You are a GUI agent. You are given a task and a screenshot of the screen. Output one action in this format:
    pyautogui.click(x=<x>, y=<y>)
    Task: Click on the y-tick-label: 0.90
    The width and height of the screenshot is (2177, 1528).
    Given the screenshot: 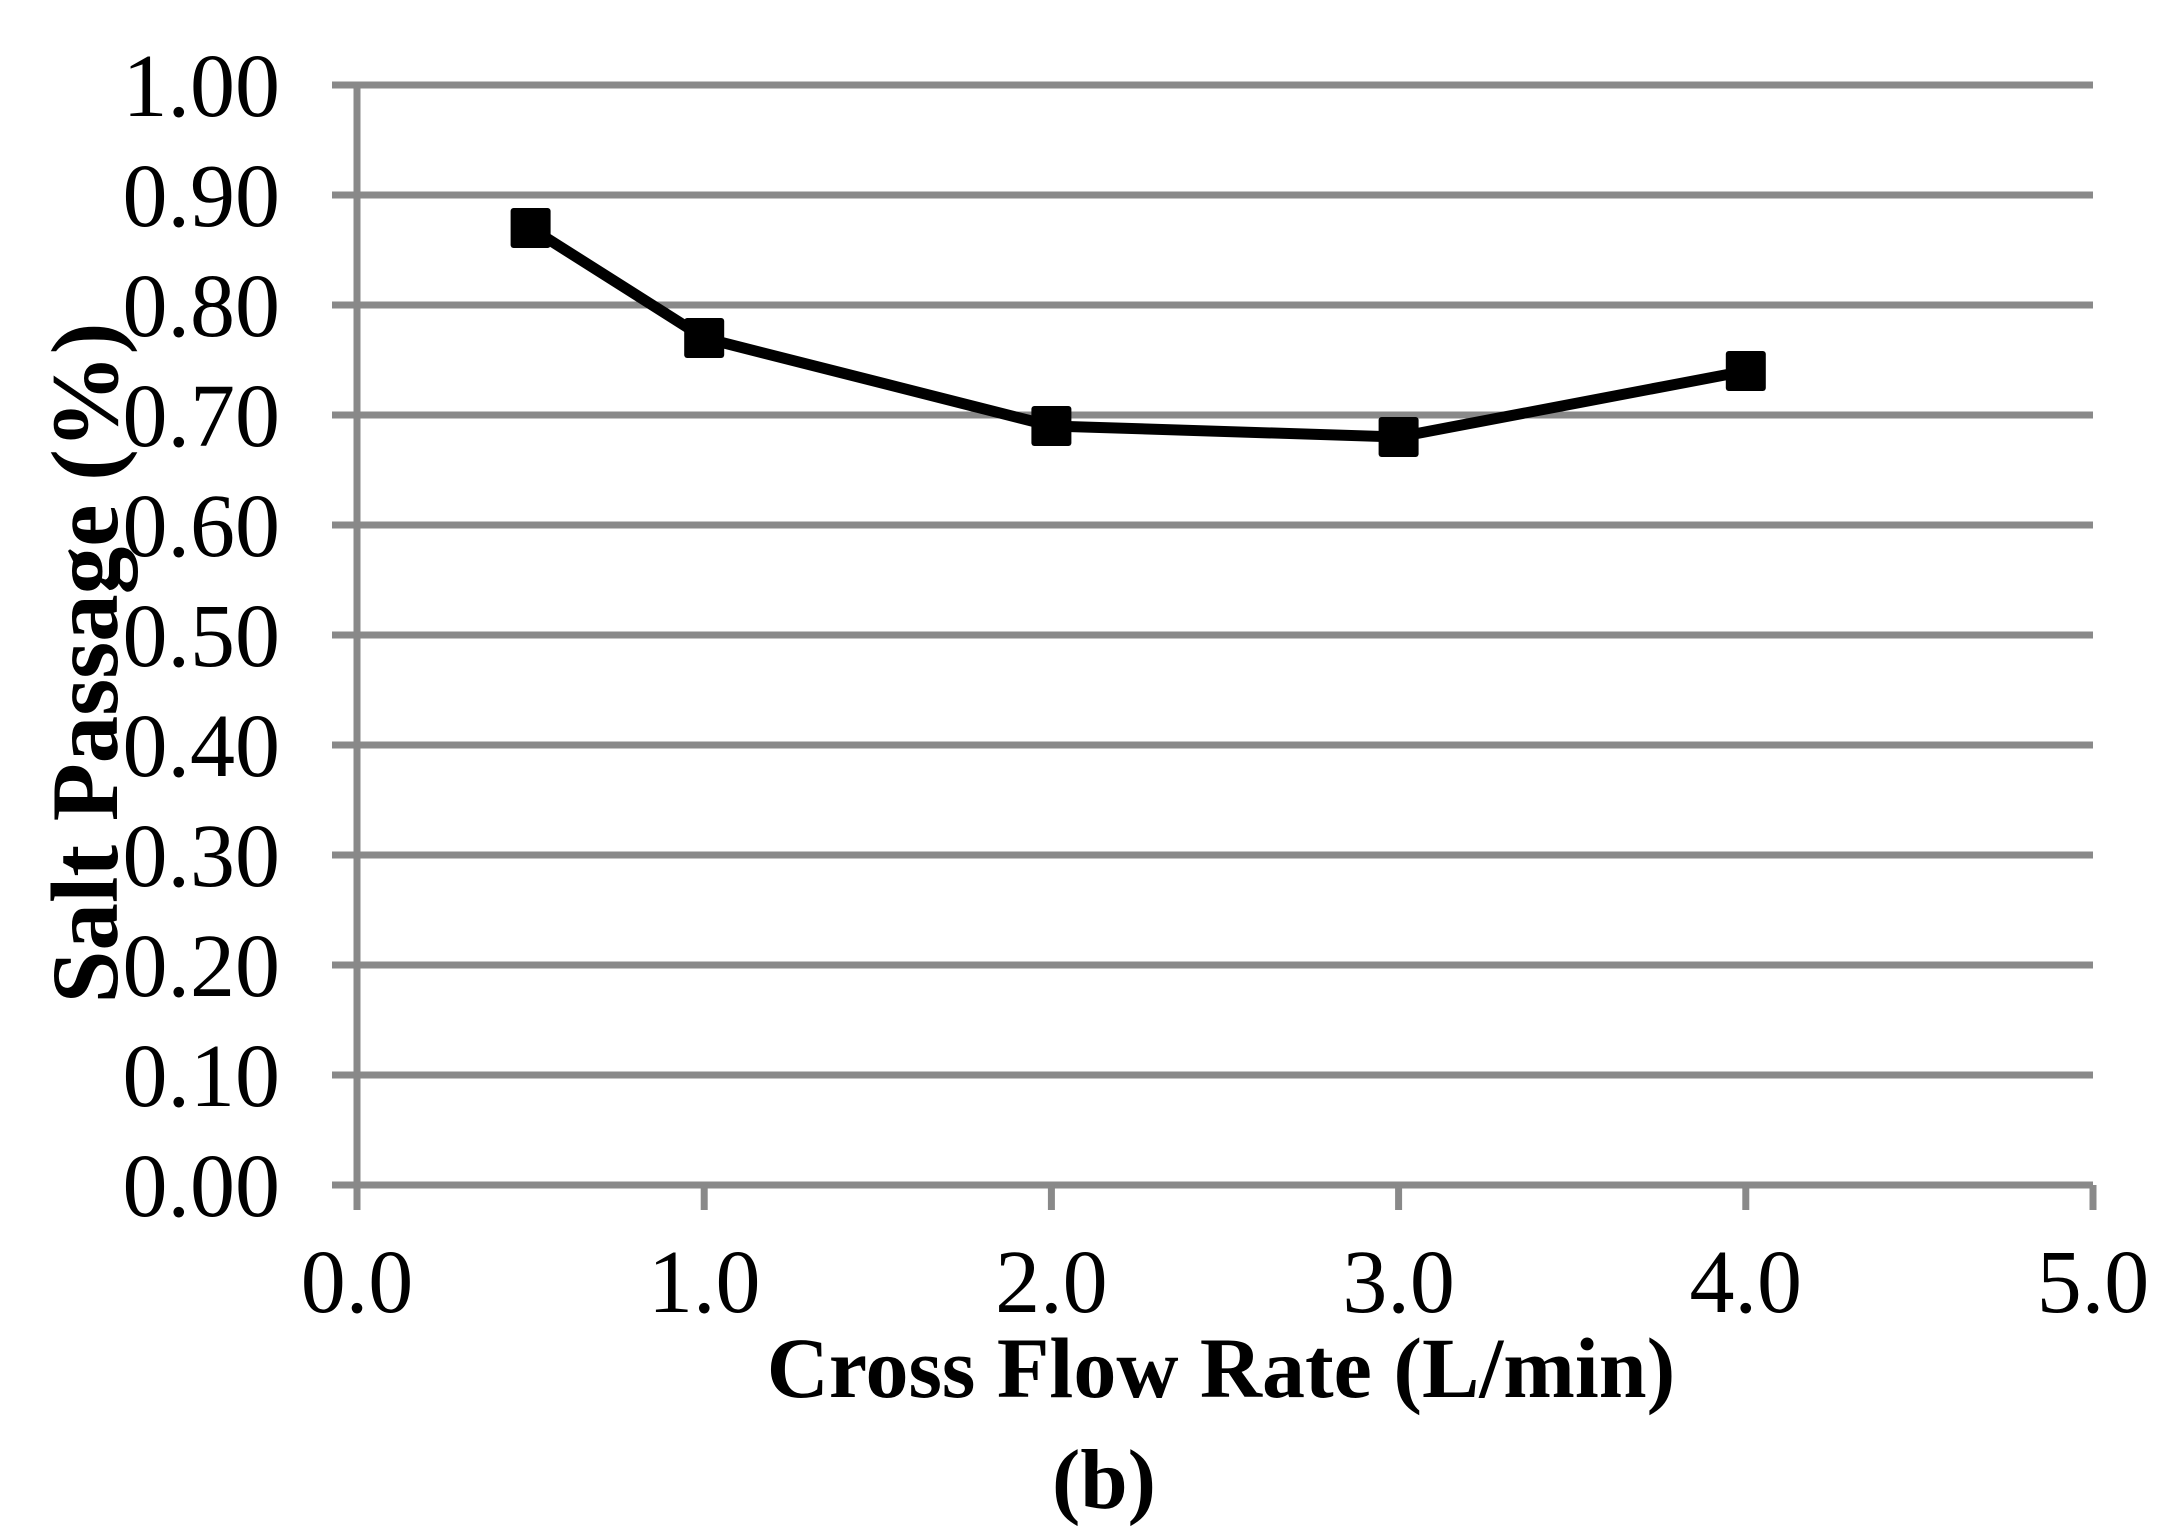 What is the action you would take?
    pyautogui.click(x=202, y=196)
    